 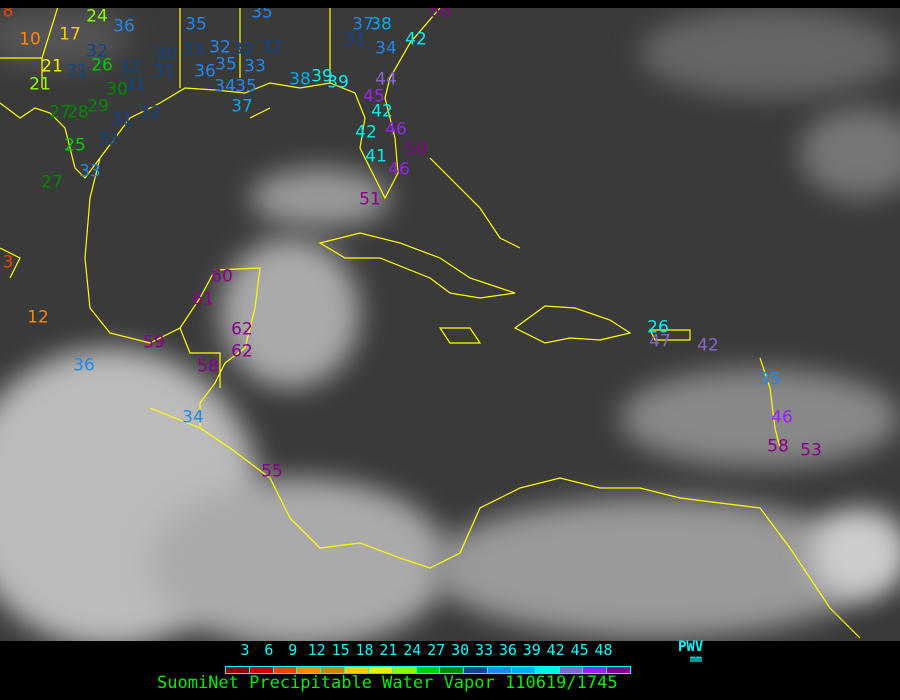 I want to click on legend-tick: 6, so click(x=269, y=650).